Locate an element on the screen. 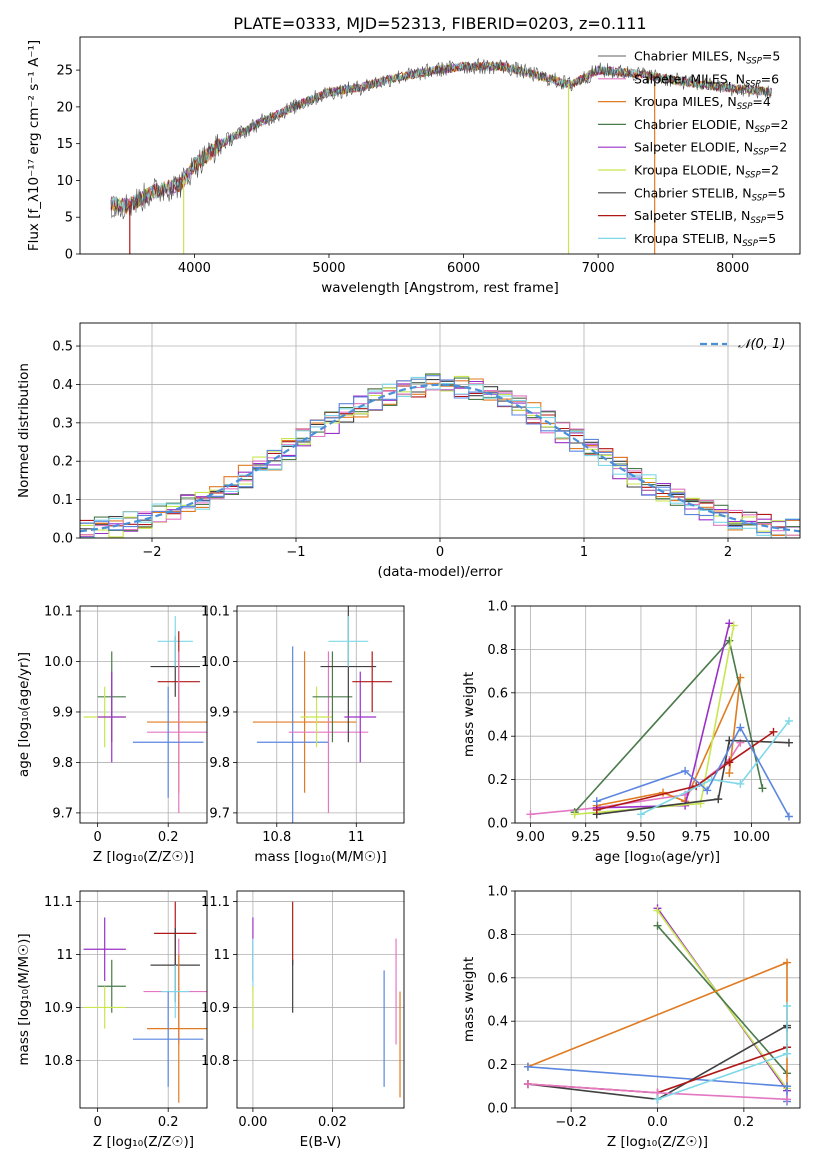  x-axis-label: E(B-V) is located at coordinates (321, 1142).